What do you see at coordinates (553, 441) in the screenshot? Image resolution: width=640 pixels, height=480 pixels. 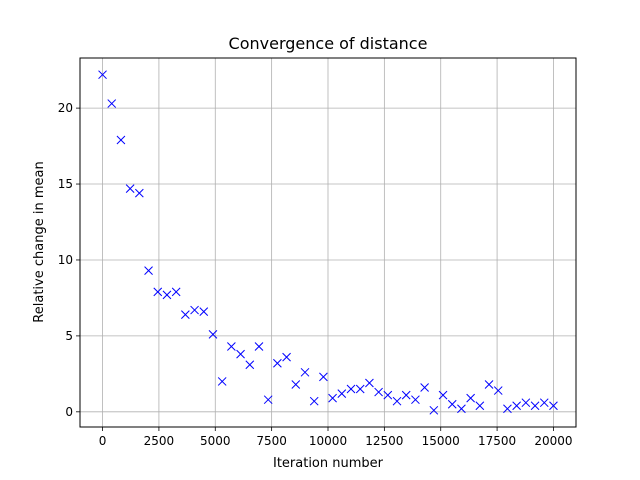 I see `x-tick-label: 20000` at bounding box center [553, 441].